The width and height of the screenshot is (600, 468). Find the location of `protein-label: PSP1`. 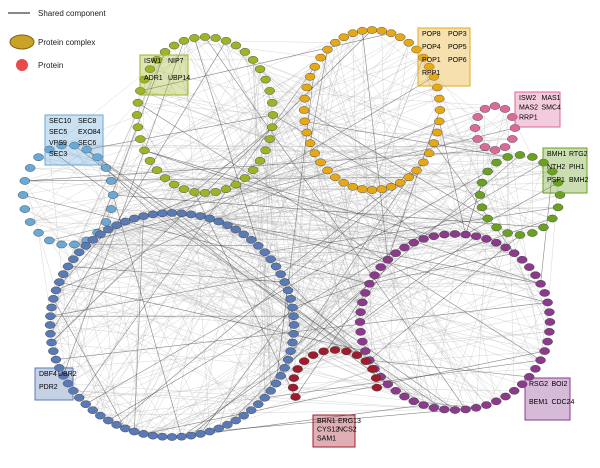

protein-label: PSP1 is located at coordinates (556, 180).